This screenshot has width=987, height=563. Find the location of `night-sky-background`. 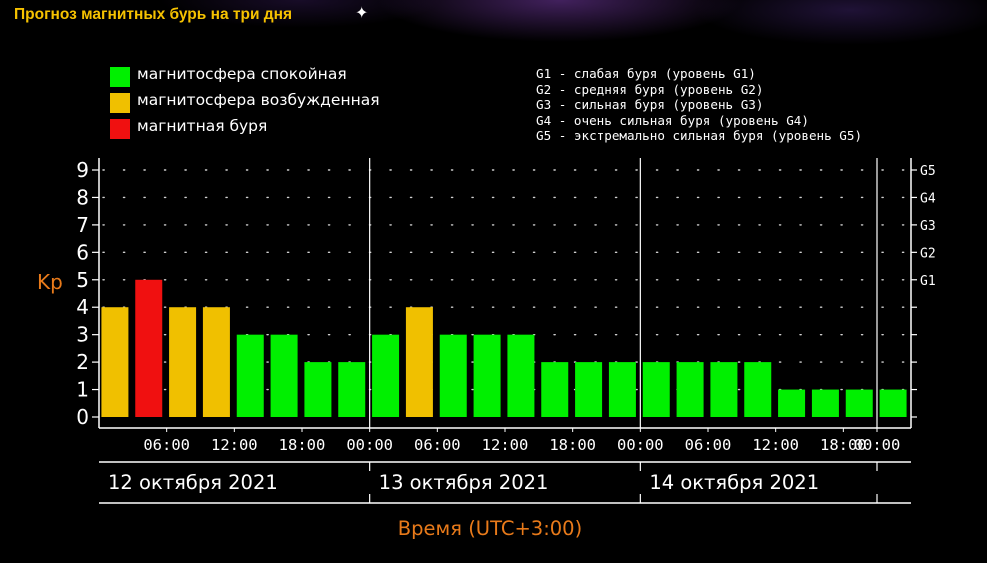

night-sky-background is located at coordinates (493, 35).